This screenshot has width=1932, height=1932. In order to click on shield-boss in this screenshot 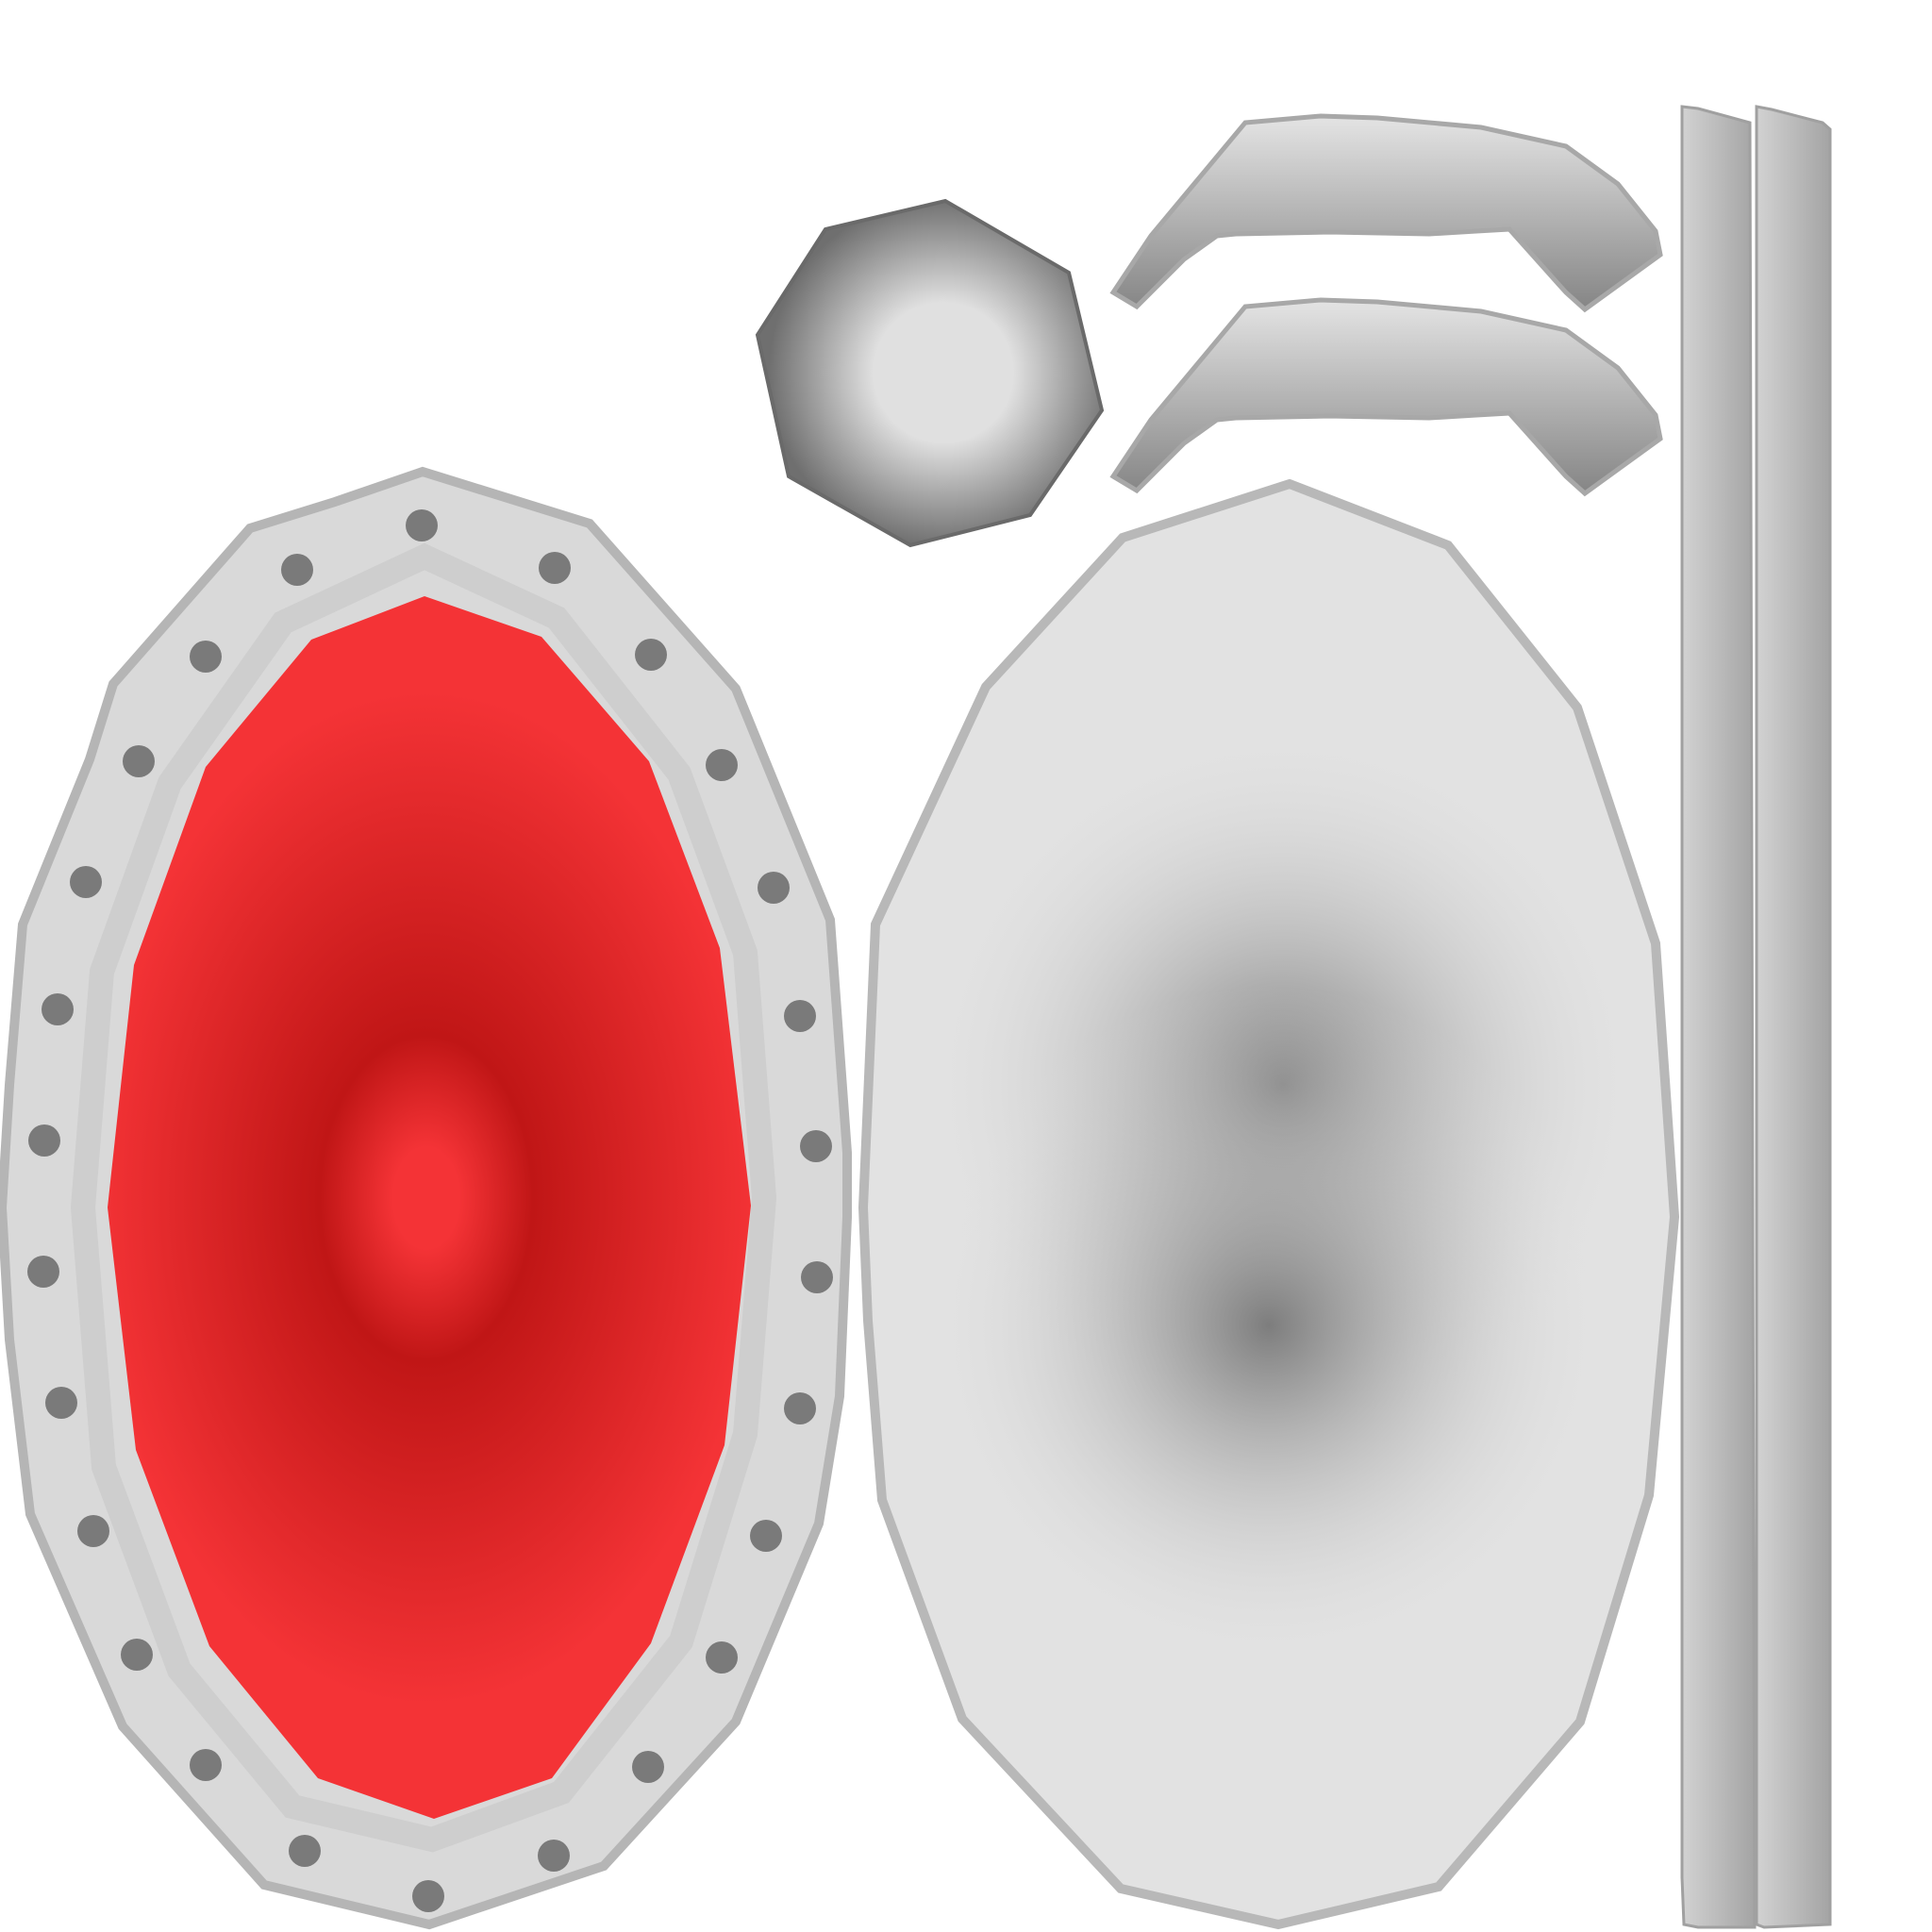, I will do `click(930, 373)`.